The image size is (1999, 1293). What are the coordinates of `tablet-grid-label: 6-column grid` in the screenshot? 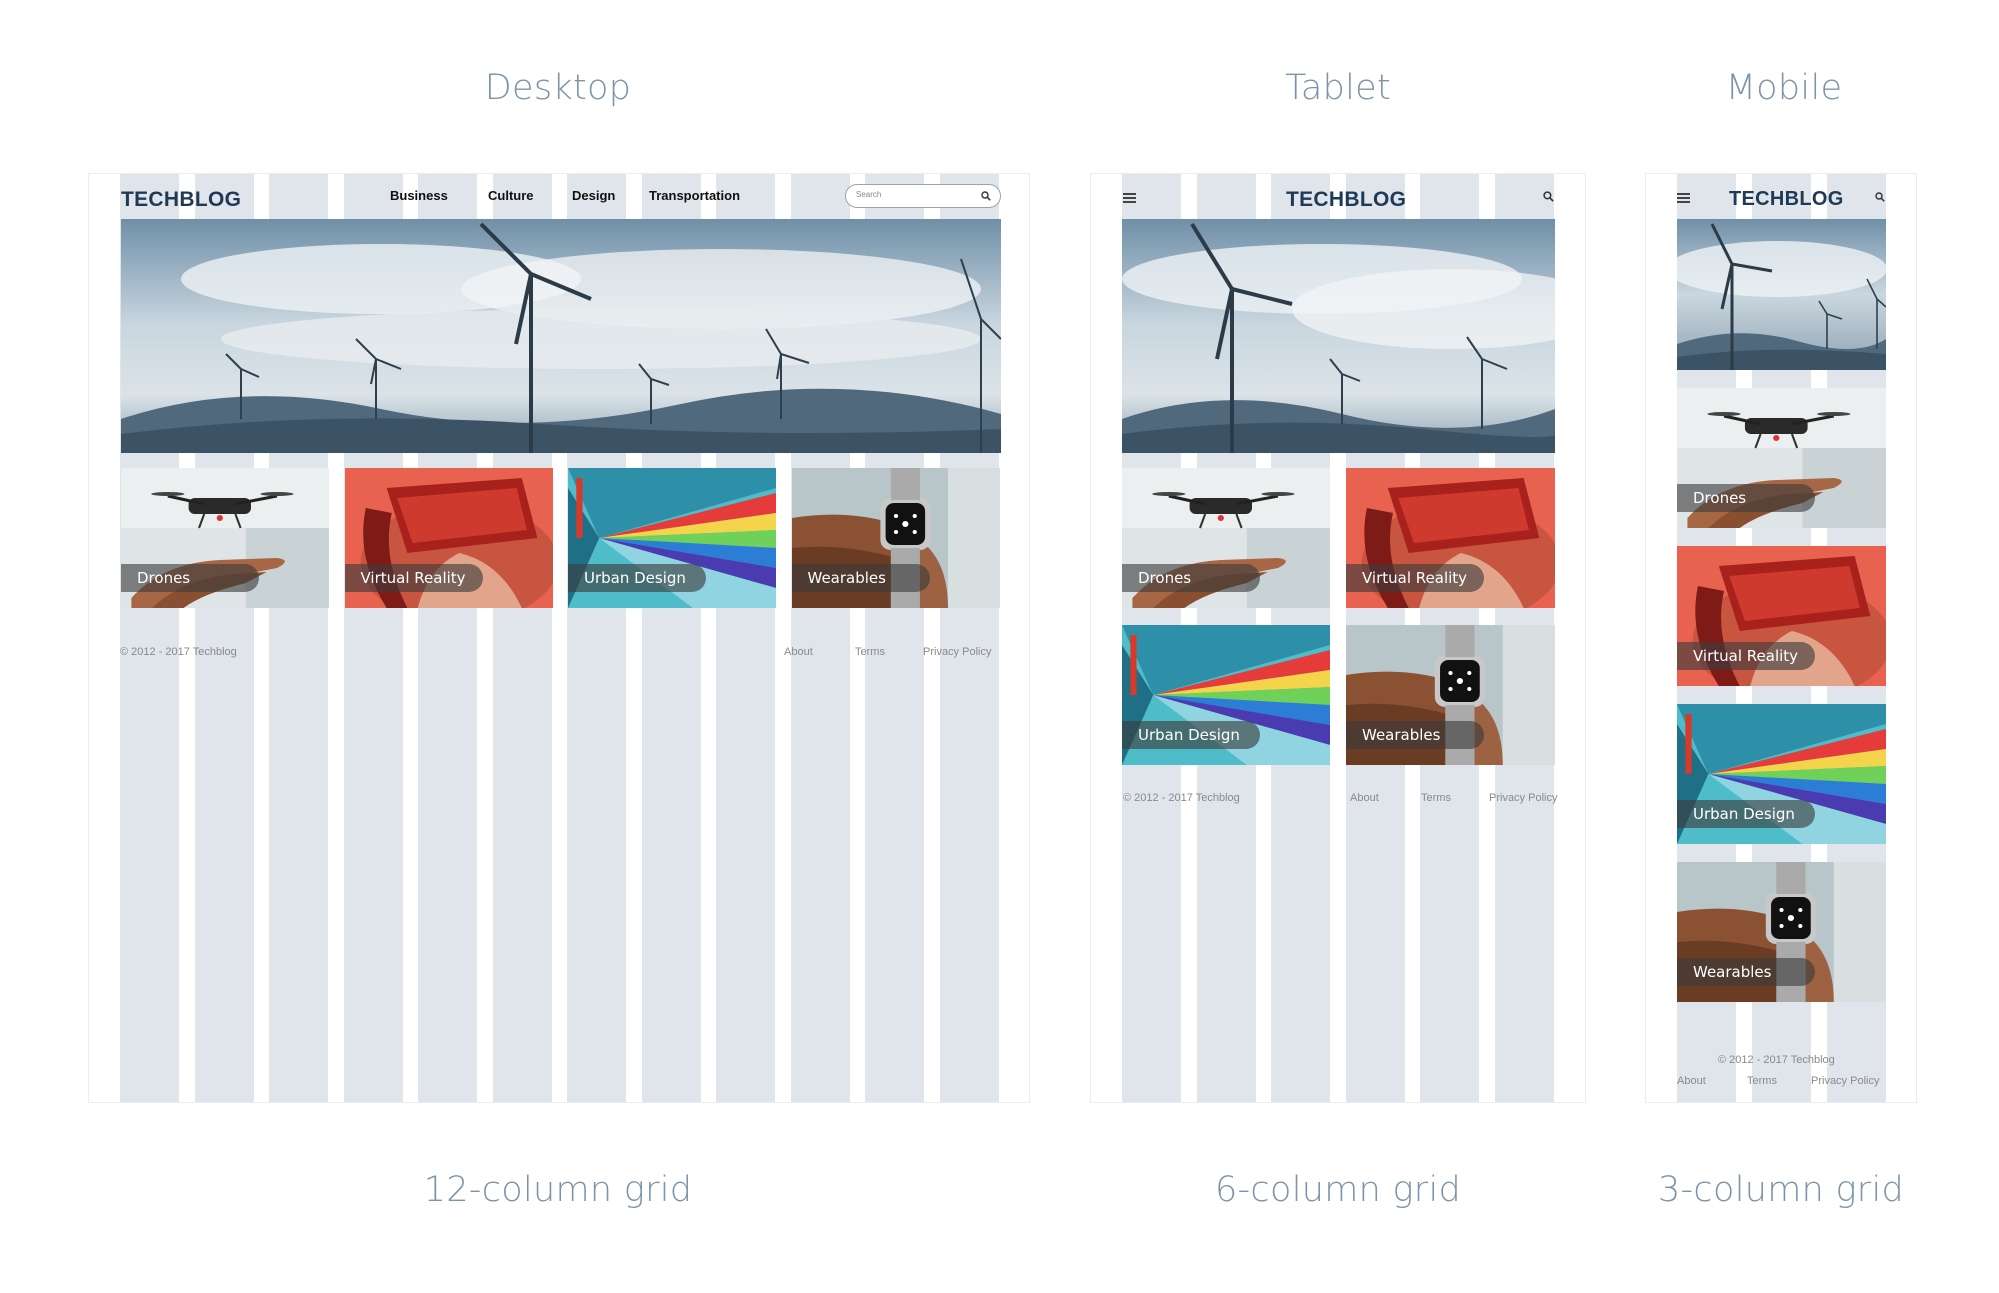 It's located at (1338, 1190).